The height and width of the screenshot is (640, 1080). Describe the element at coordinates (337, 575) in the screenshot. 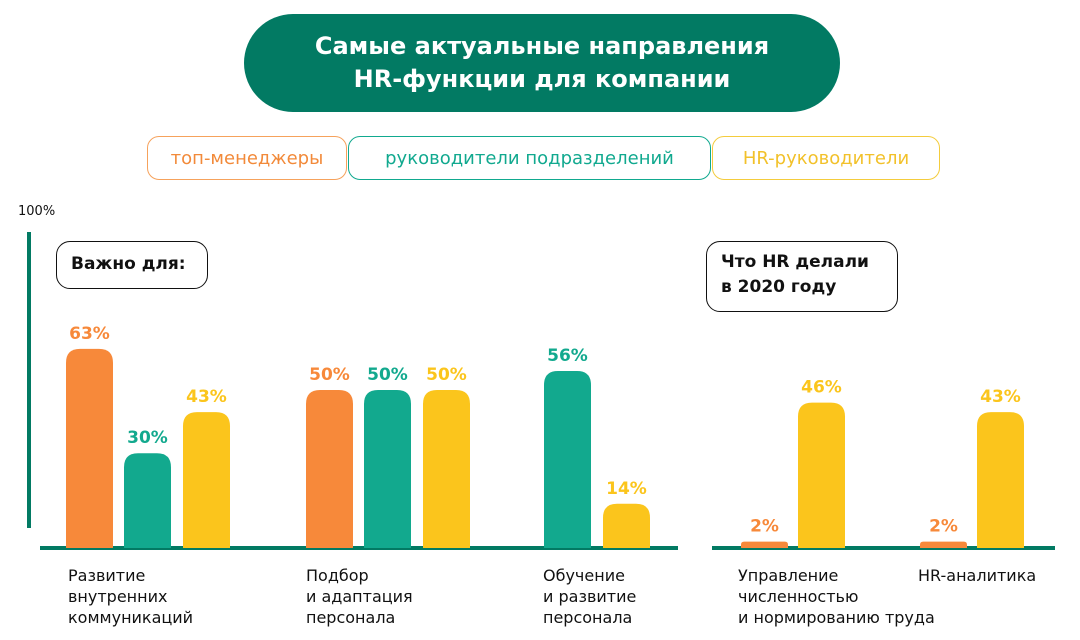

I see `category-label-line: Подбор` at that location.